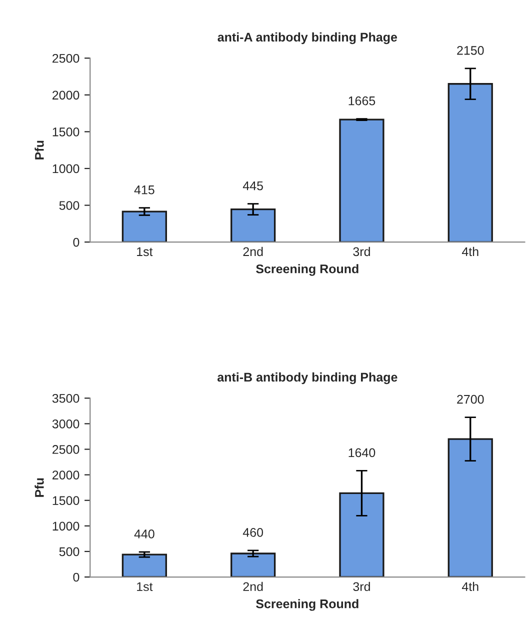 The height and width of the screenshot is (632, 530). I want to click on data-label: 445, so click(252, 186).